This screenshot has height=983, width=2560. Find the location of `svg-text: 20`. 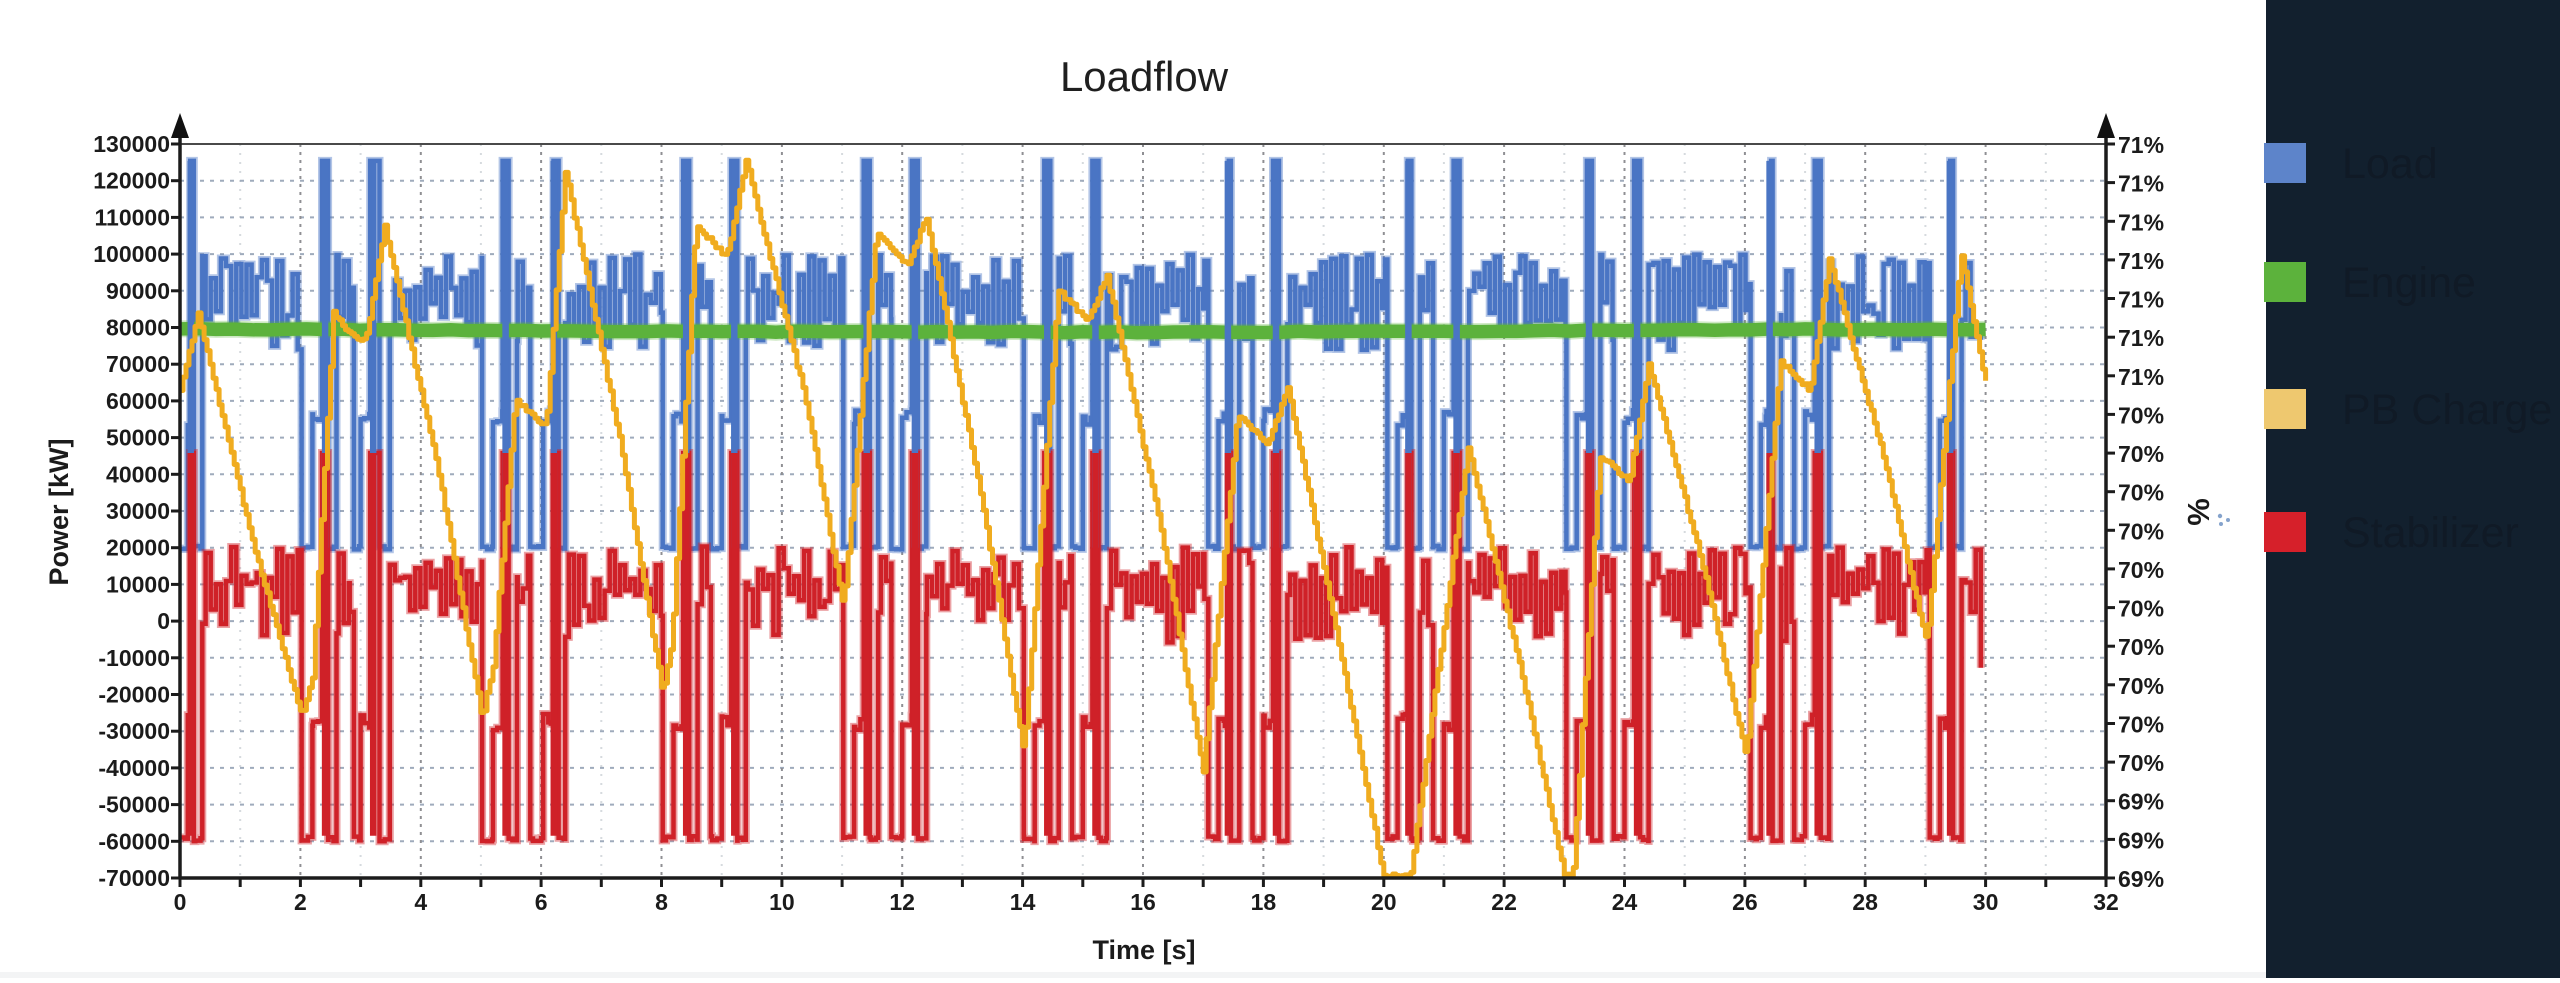

svg-text: 20 is located at coordinates (1384, 902).